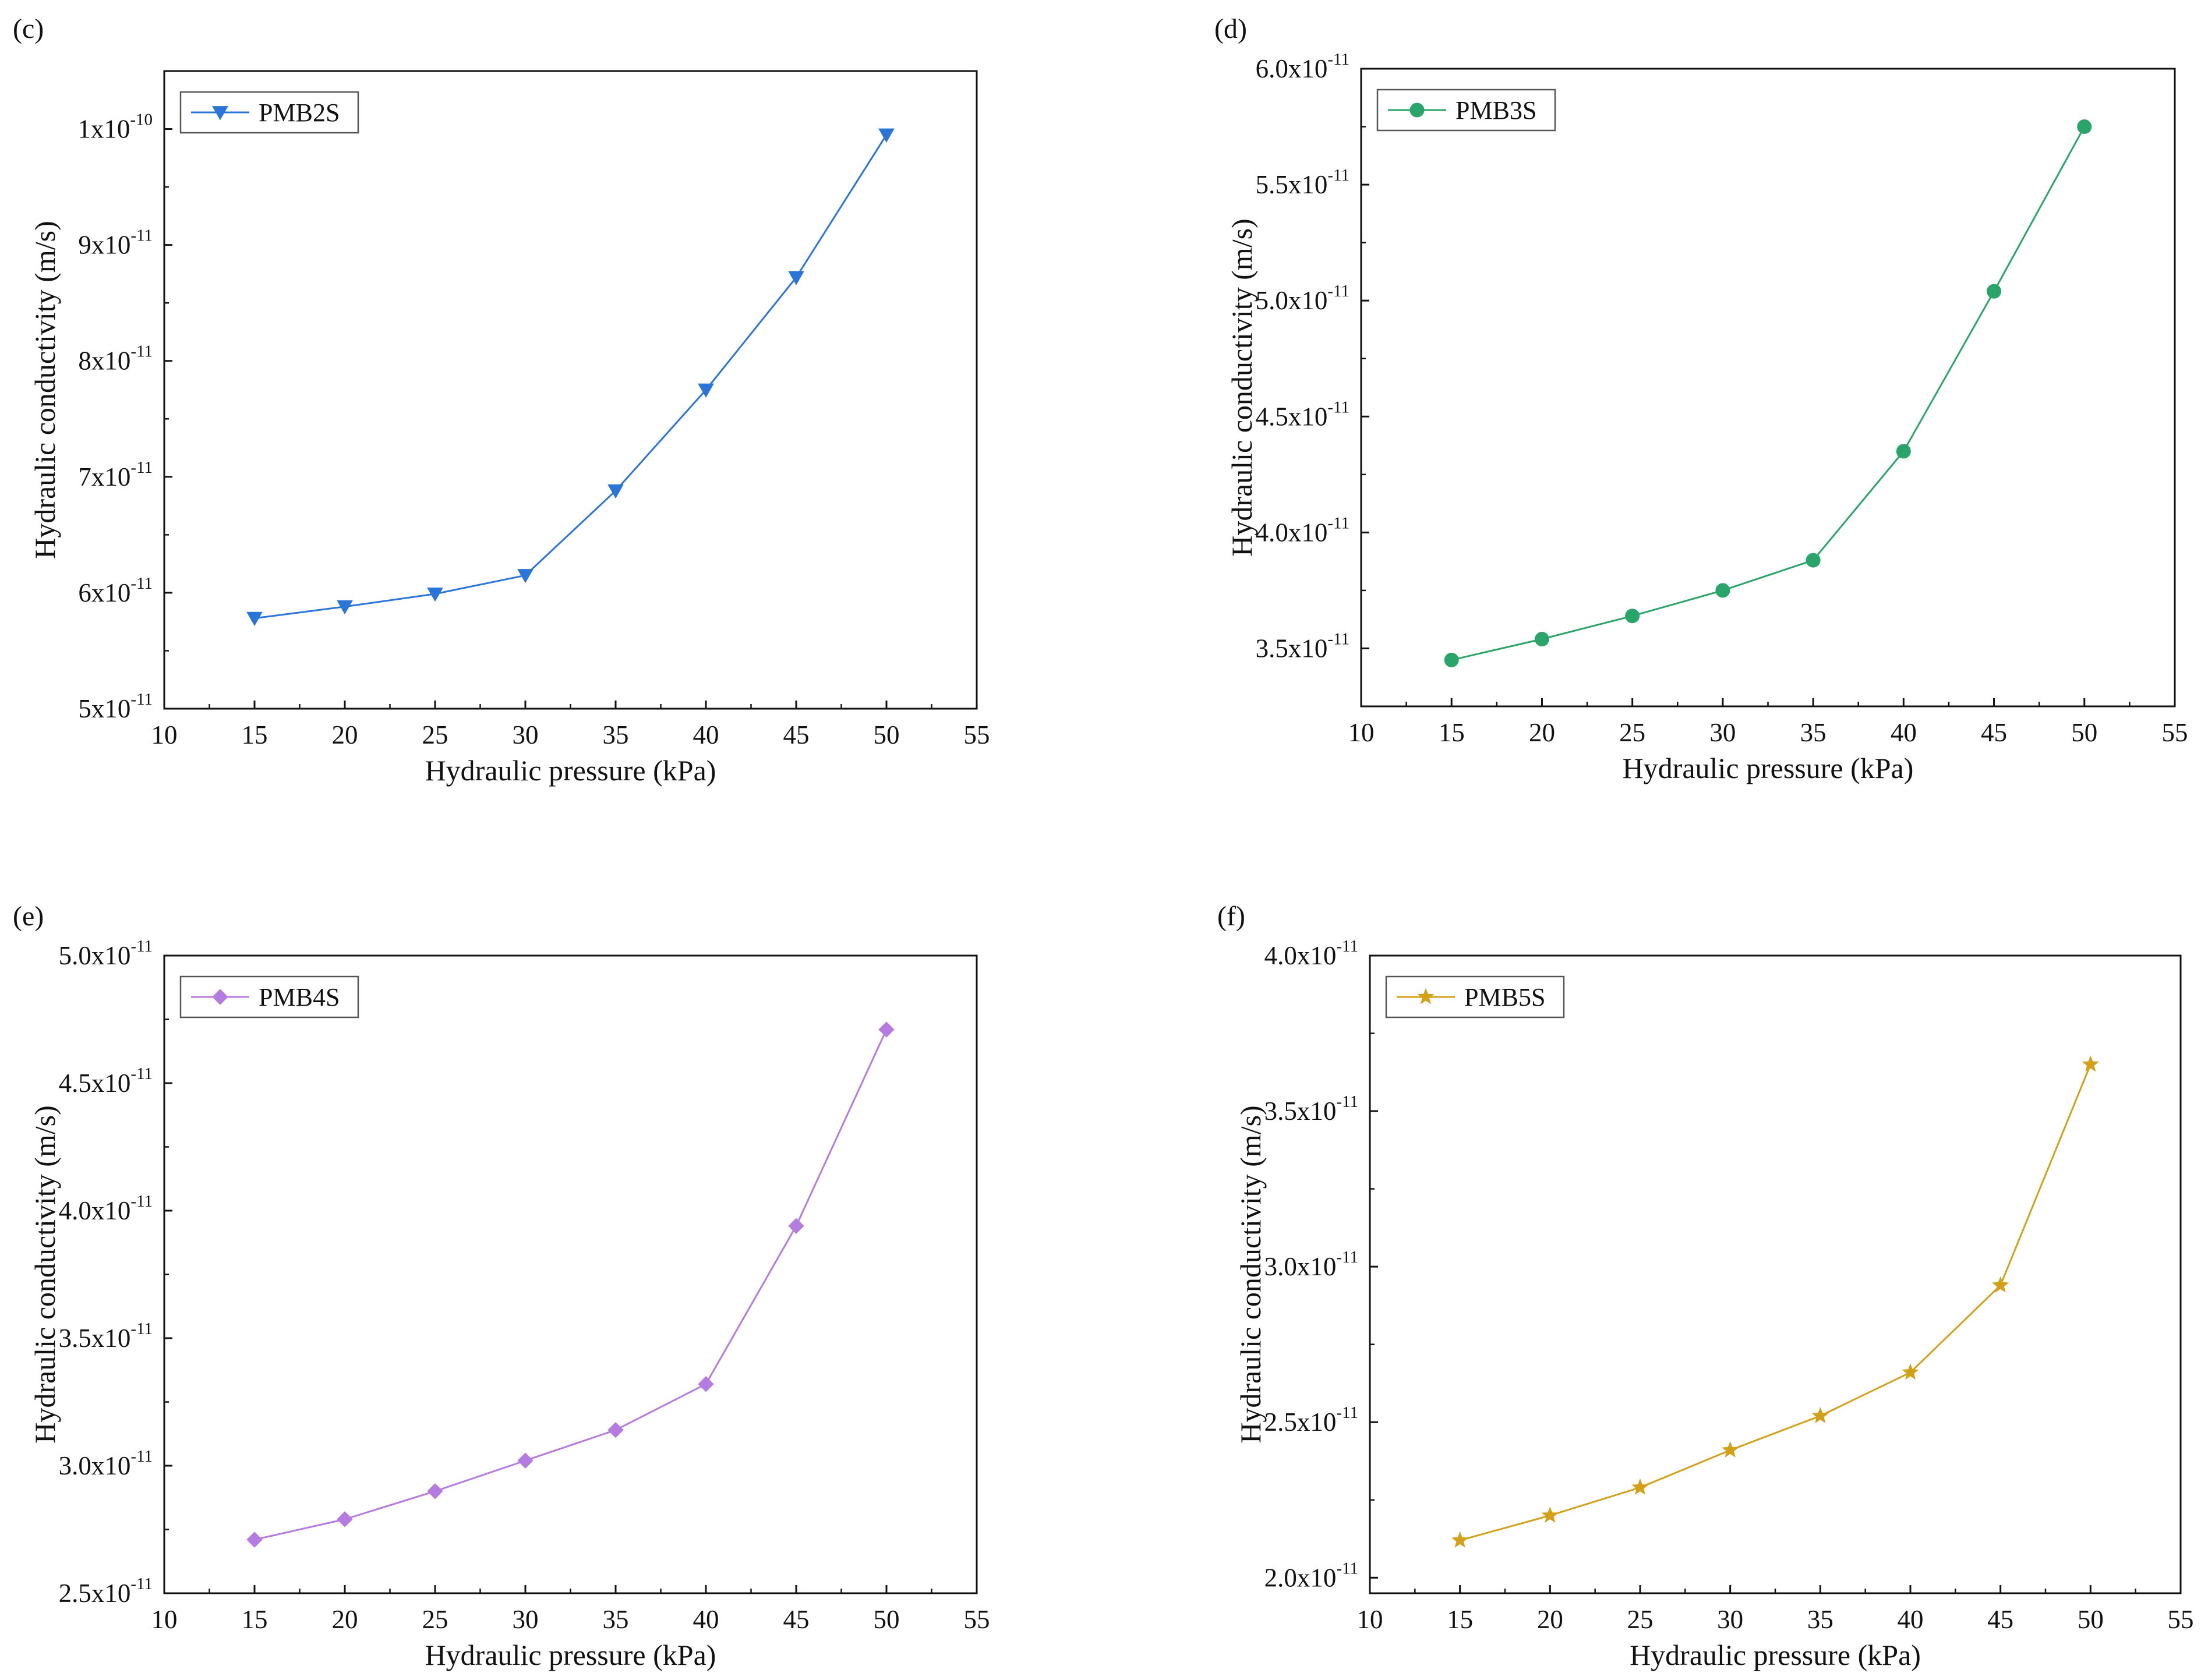  Describe the element at coordinates (95, 1593) in the screenshot. I see `y-tick-mantissa: 2.5x10` at that location.